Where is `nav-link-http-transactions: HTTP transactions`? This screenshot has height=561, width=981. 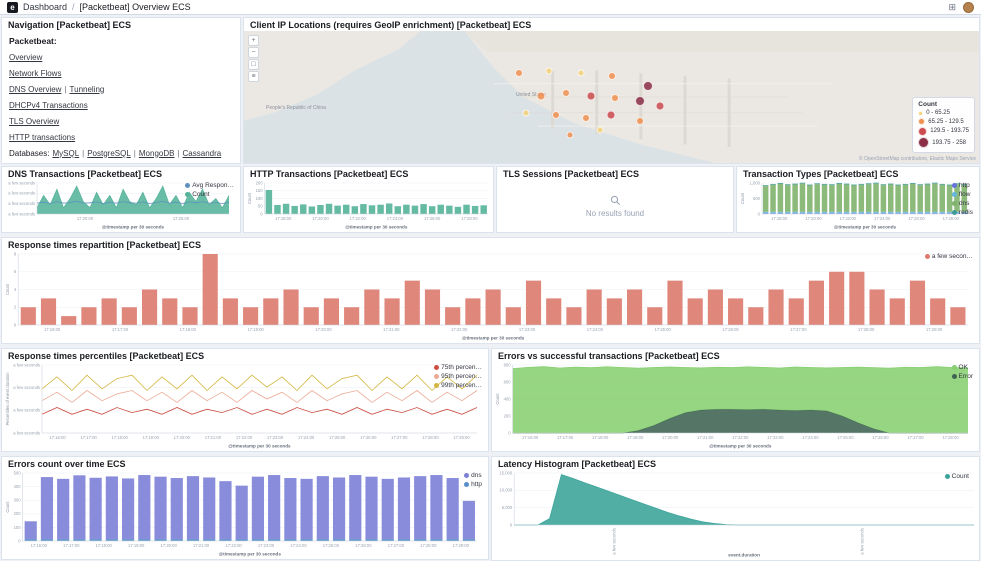
nav-link-http-transactions: HTTP transactions is located at coordinates (42, 137).